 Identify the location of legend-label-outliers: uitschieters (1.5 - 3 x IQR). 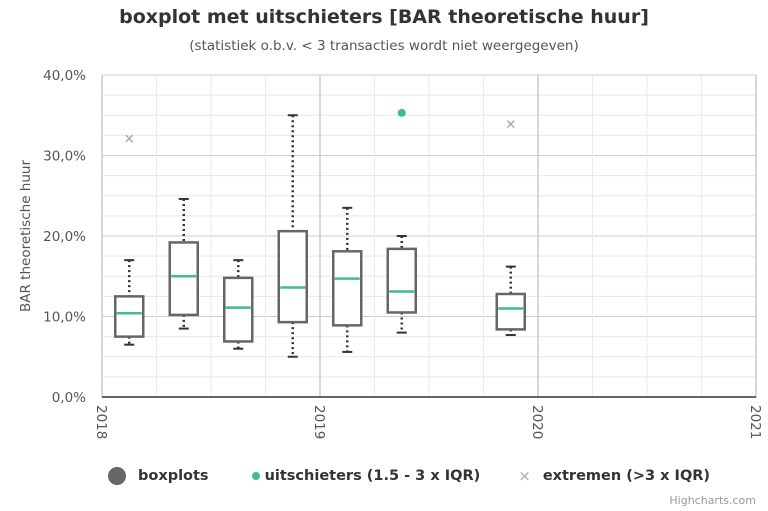
(372, 476).